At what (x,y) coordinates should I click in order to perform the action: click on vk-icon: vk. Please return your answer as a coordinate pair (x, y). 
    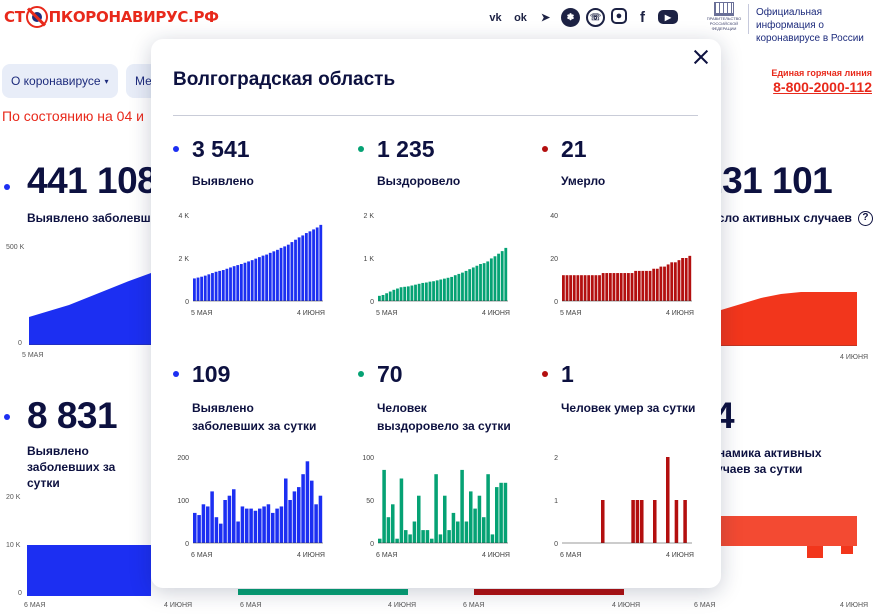
    Looking at the image, I should click on (495, 17).